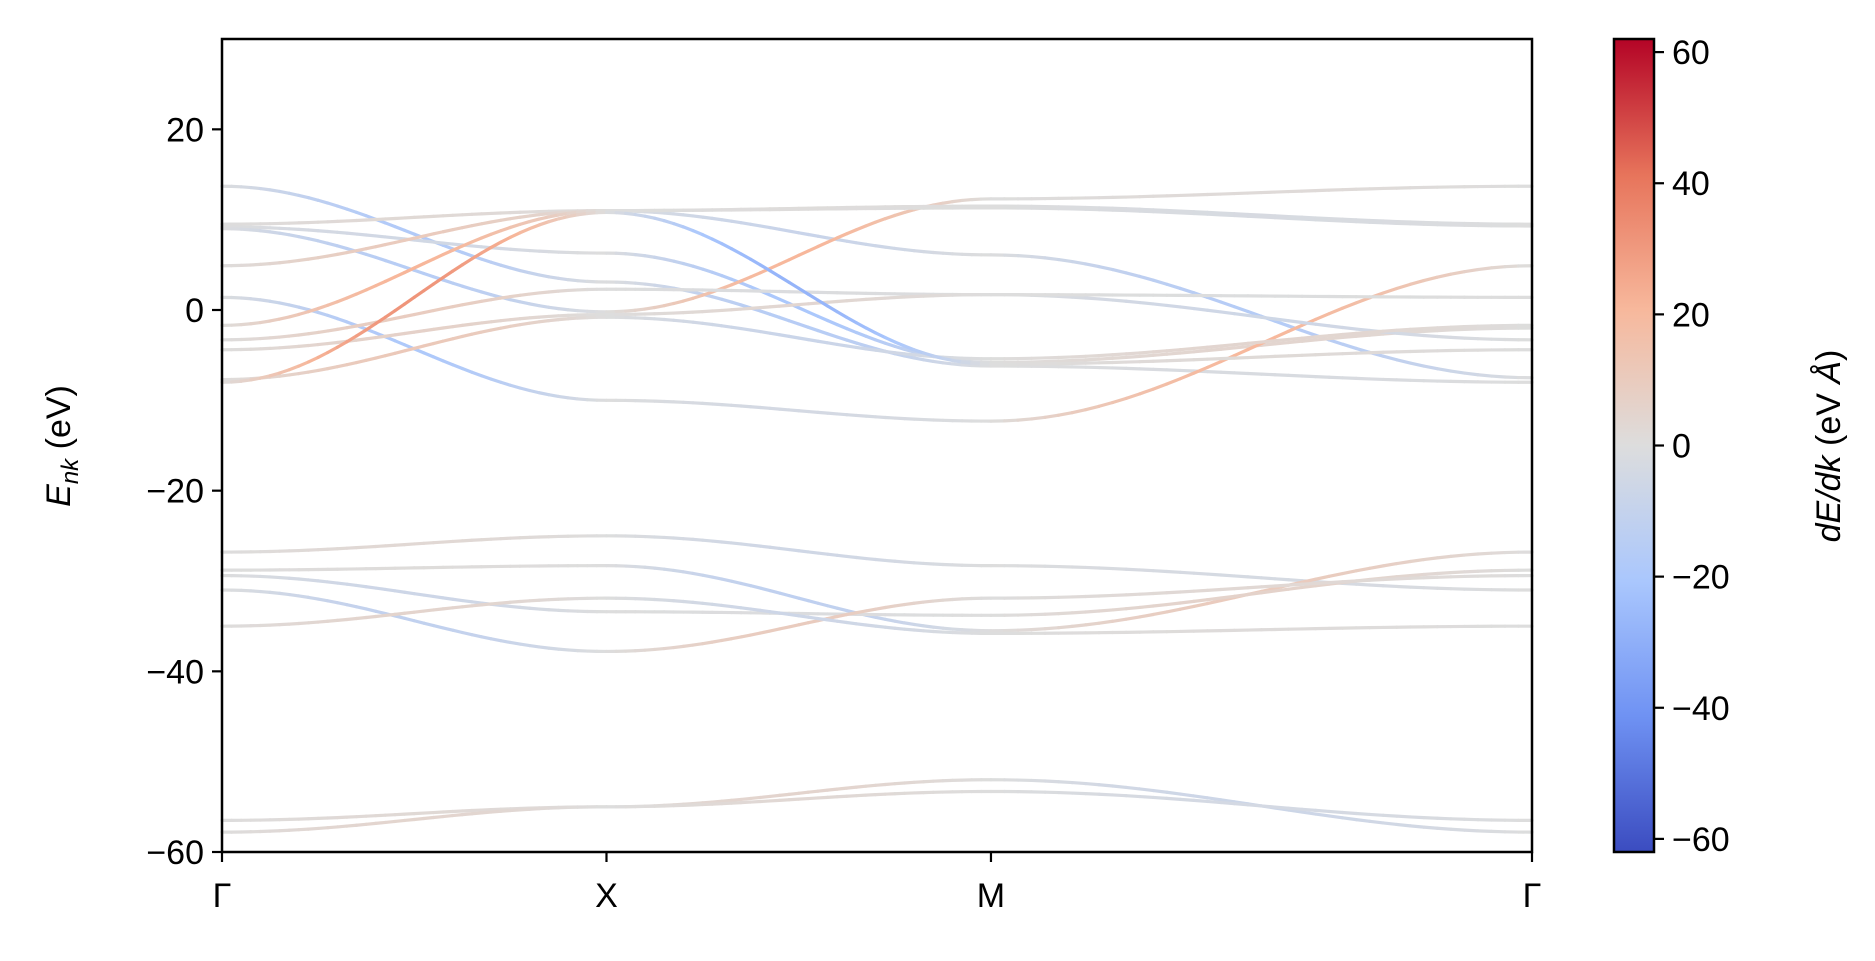 Image resolution: width=1875 pixels, height=961 pixels. I want to click on y-tick-label: 20, so click(185, 130).